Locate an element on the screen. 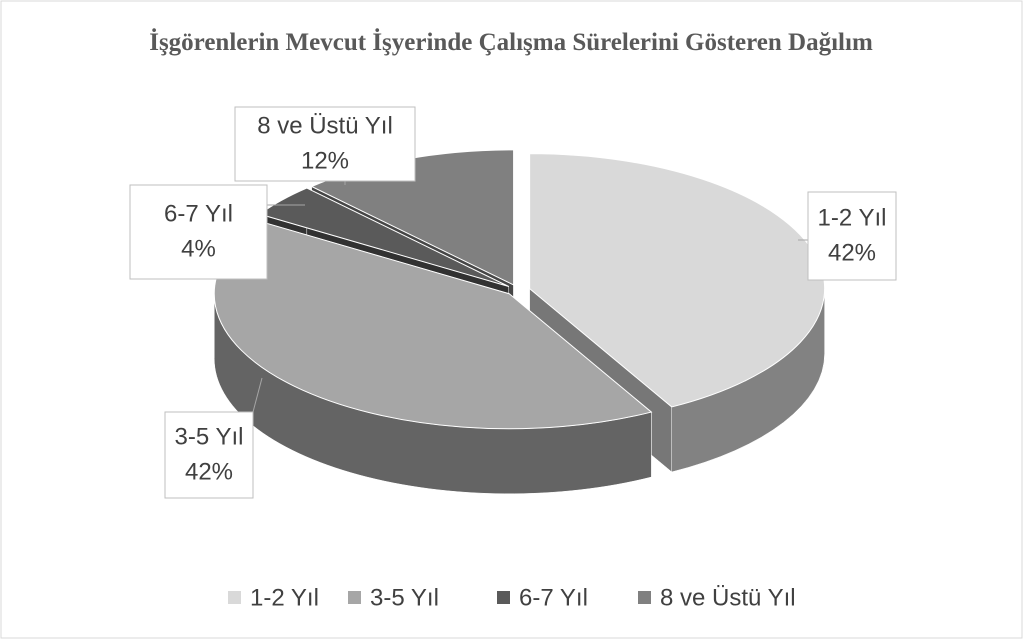  legend-label: 3-5 Yıl is located at coordinates (404, 597).